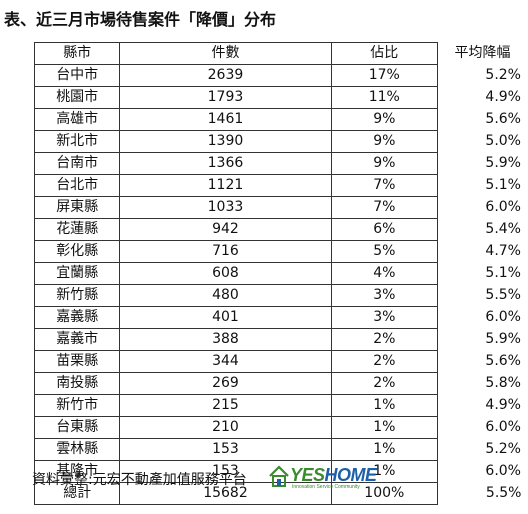 The image size is (528, 514). I want to click on table-row: 桃園市 1793 11% 4.9%, so click(280, 97).